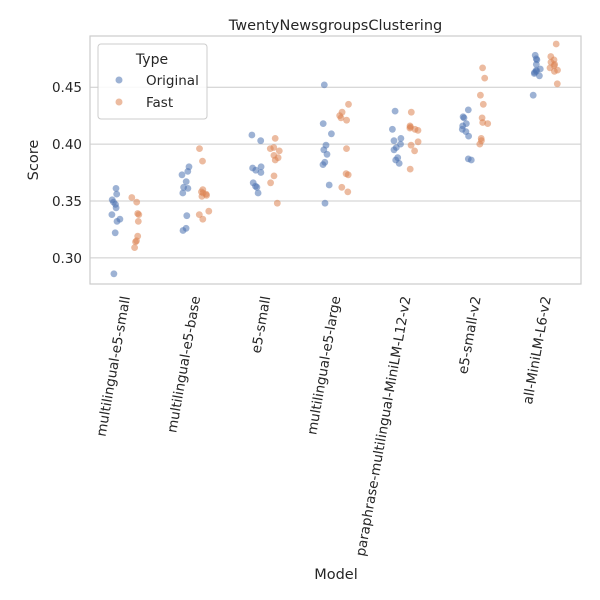  Describe the element at coordinates (384, 426) in the screenshot. I see `x-tick-label: paraphrase-multilingual-MiniLM-L12-v2` at that location.